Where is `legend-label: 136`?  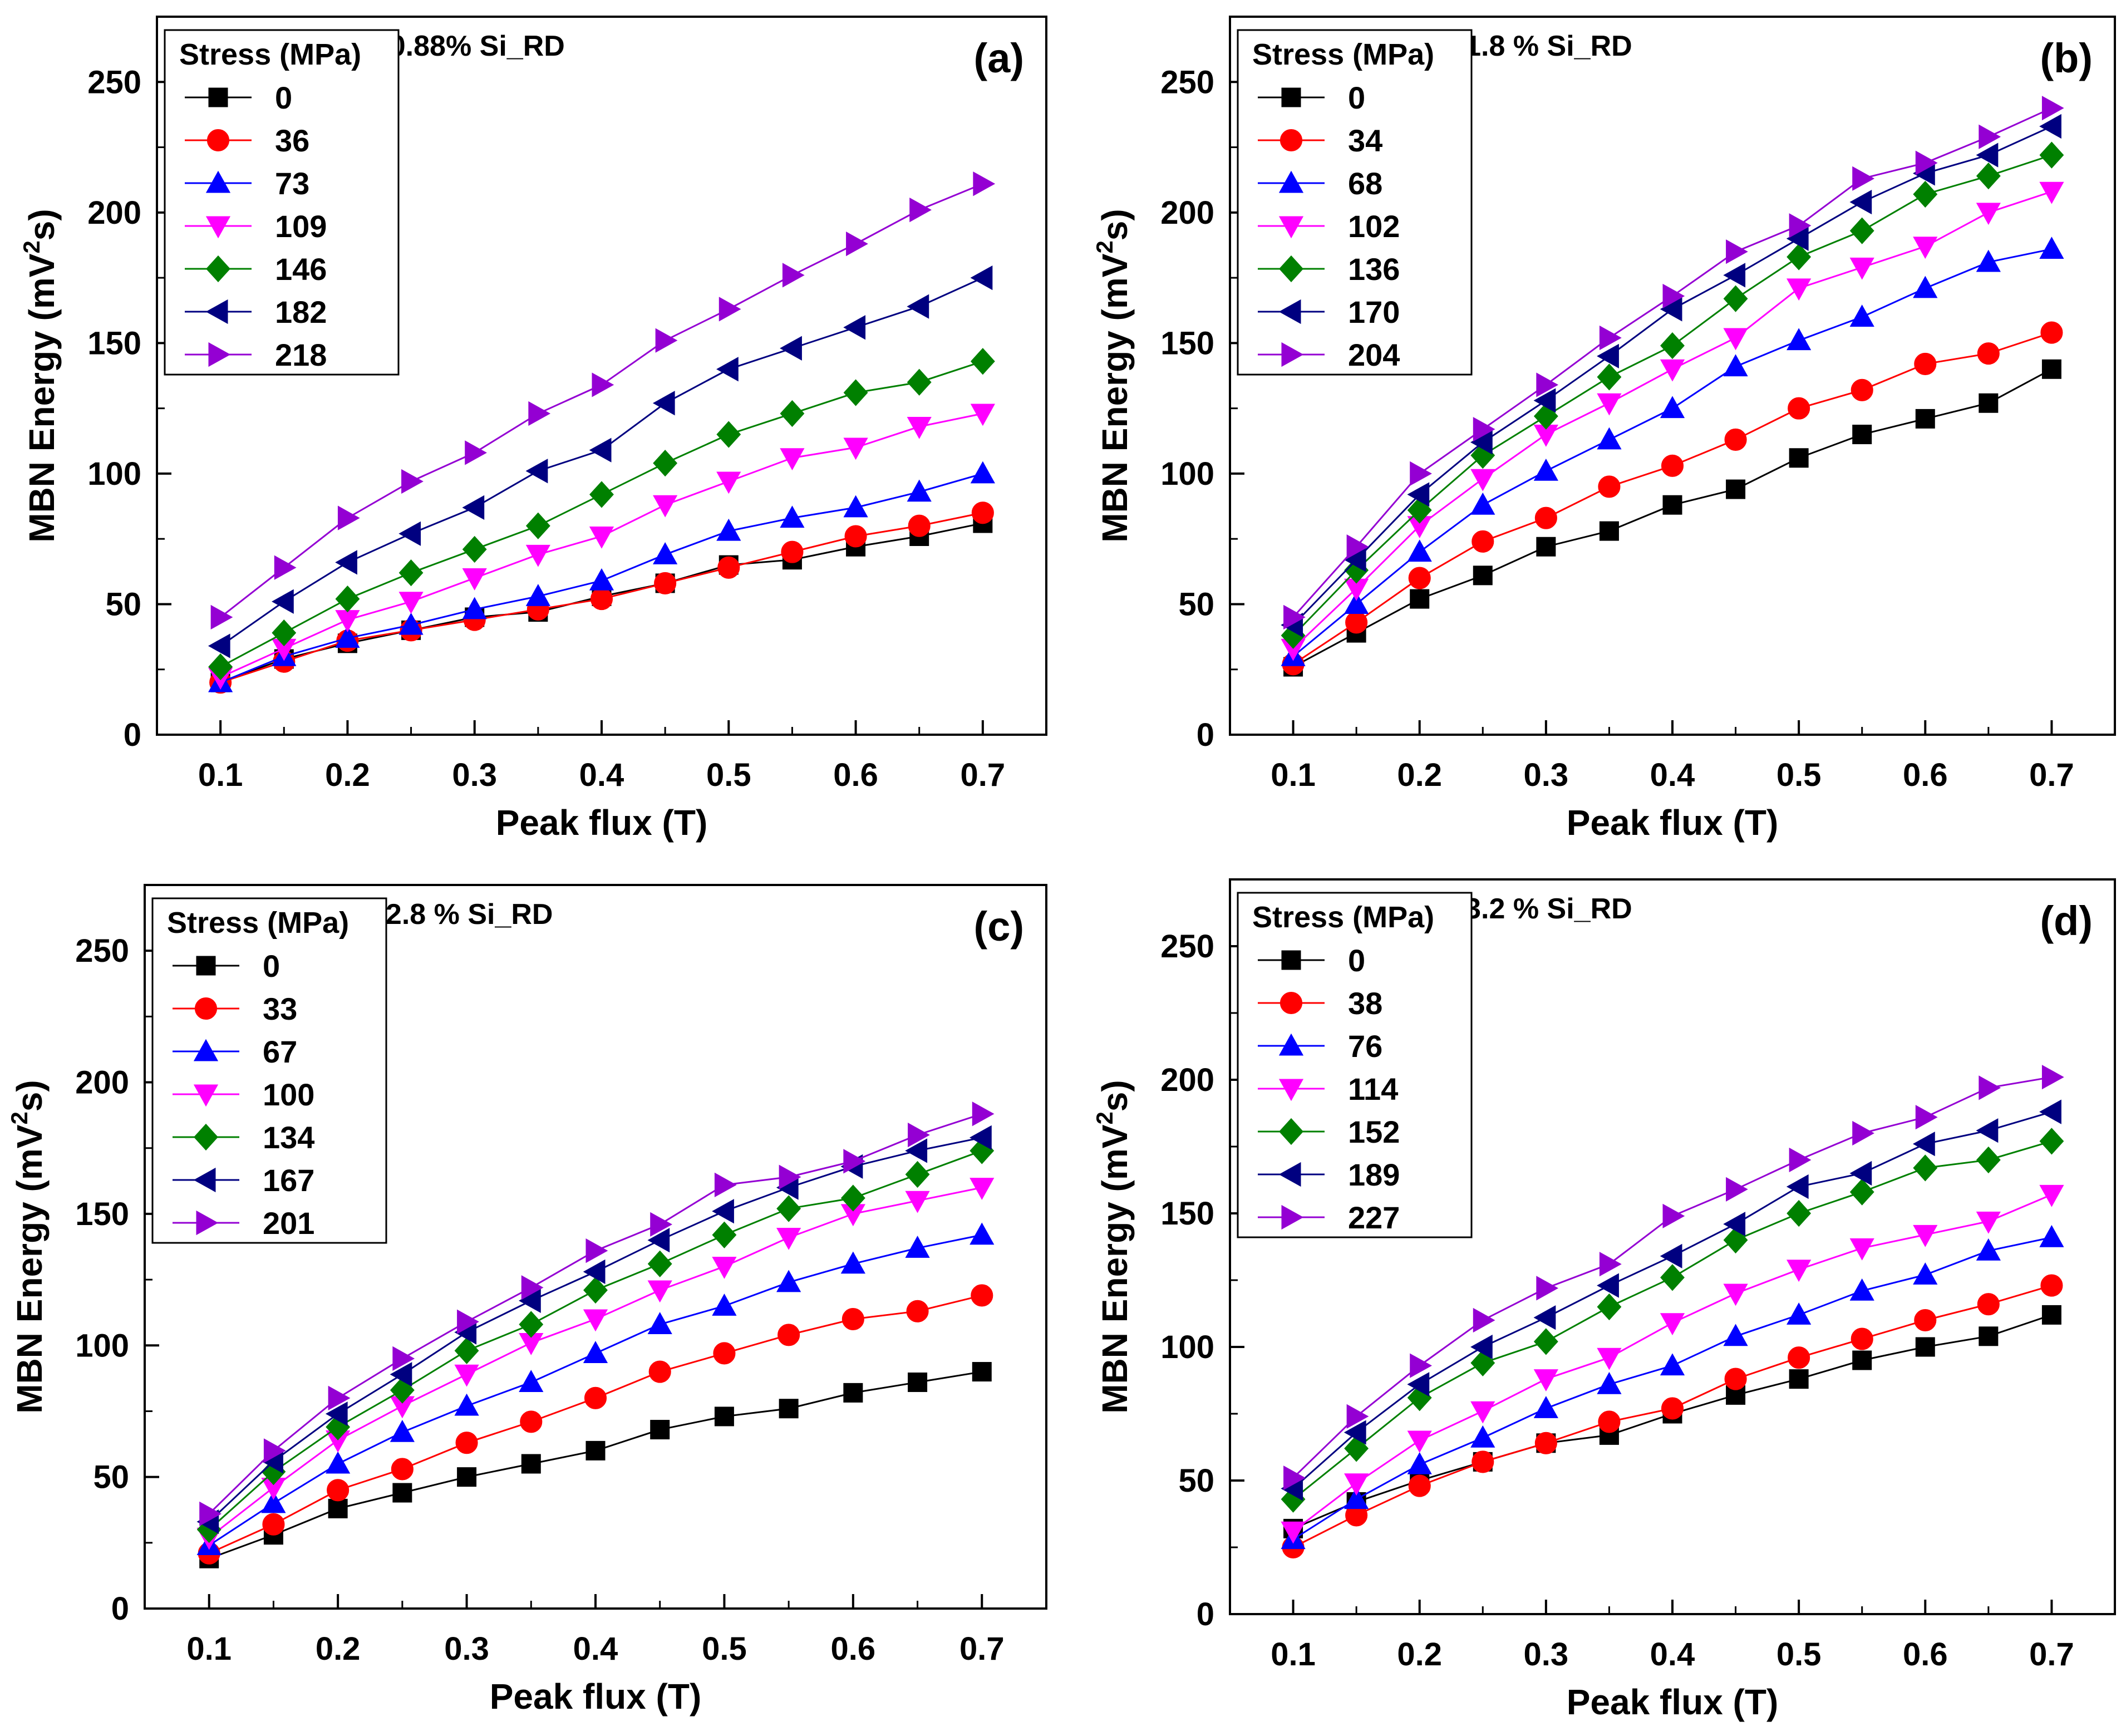
legend-label: 136 is located at coordinates (1374, 269).